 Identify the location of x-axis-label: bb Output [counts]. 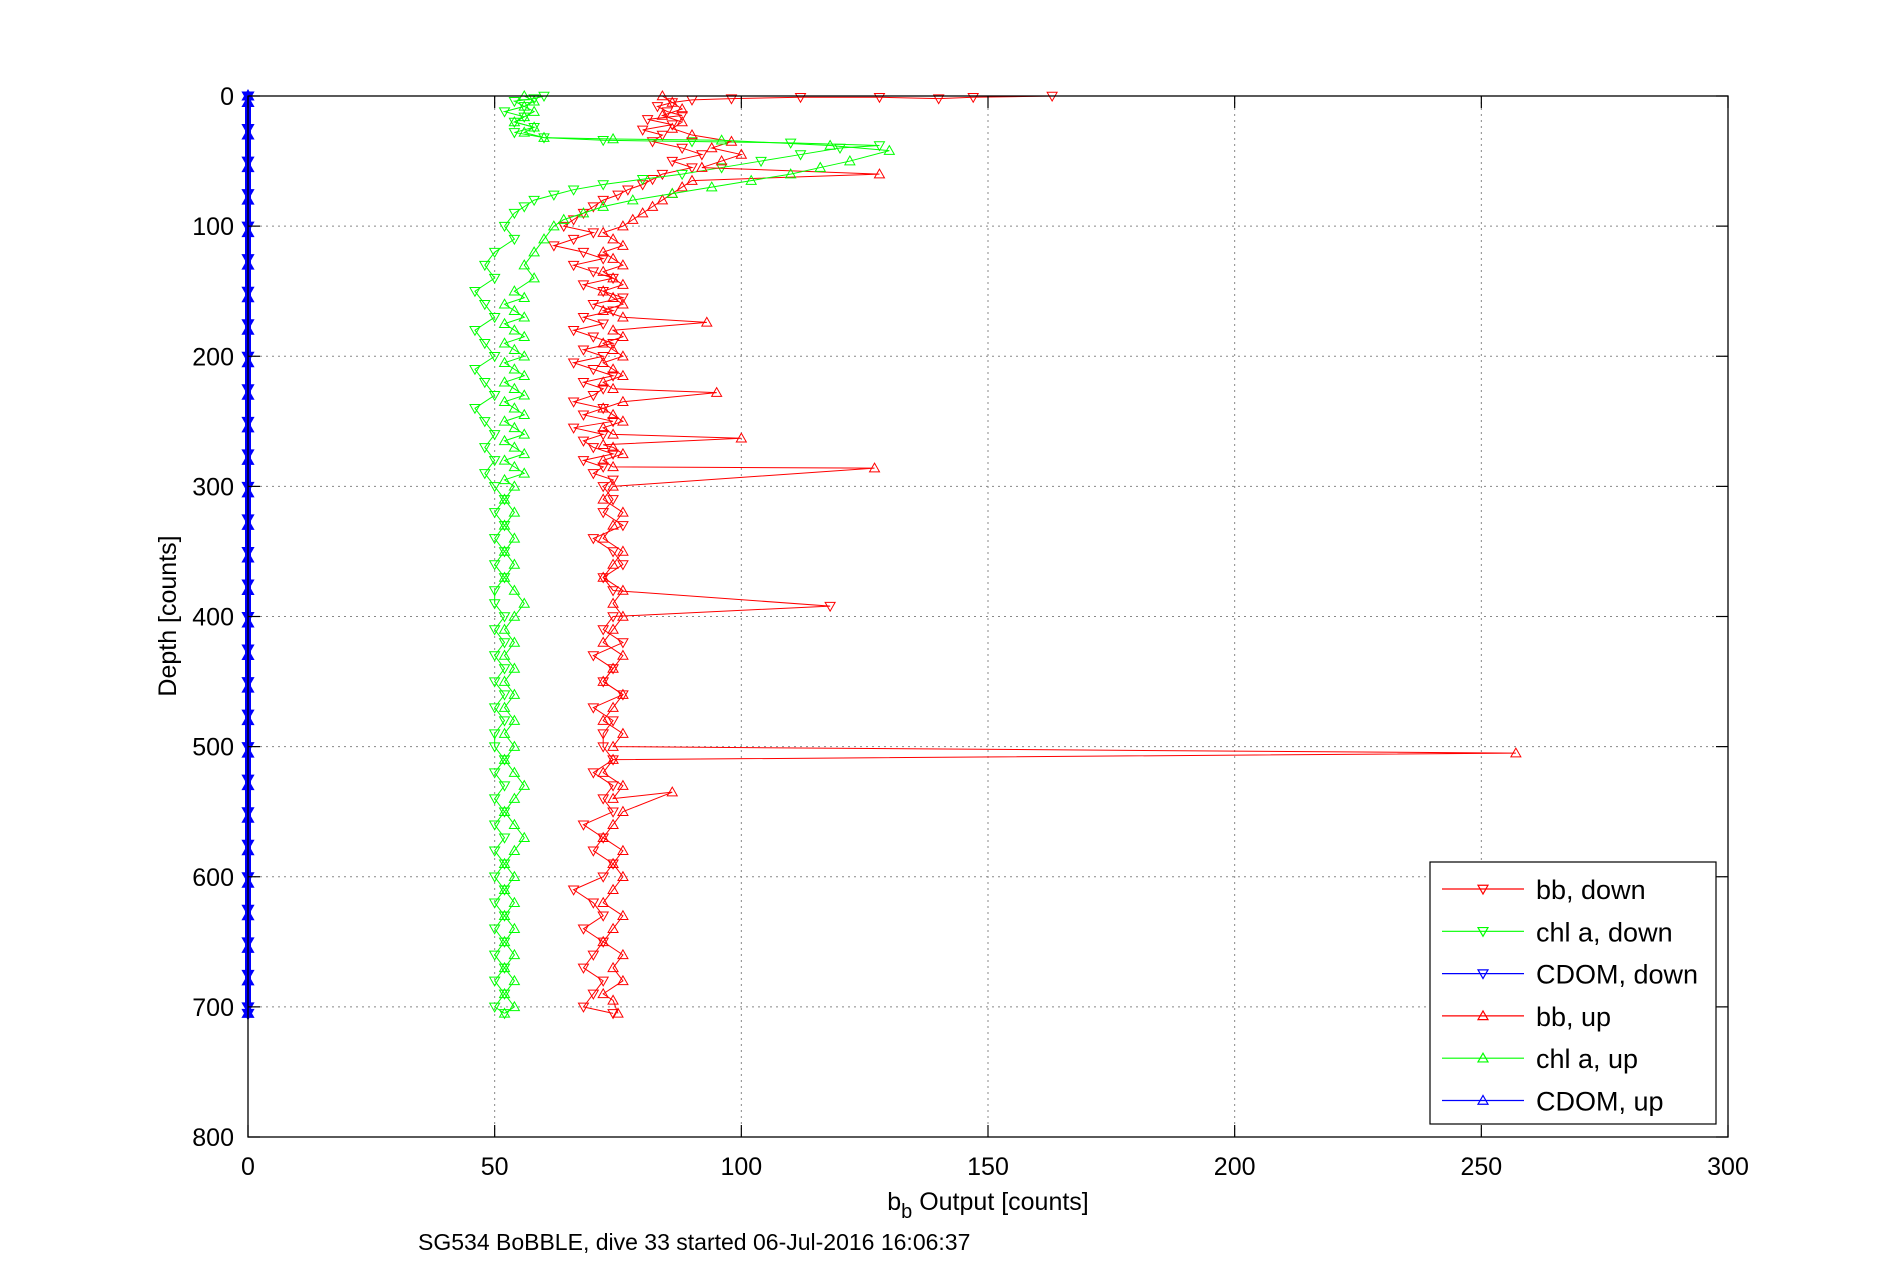
(988, 1205).